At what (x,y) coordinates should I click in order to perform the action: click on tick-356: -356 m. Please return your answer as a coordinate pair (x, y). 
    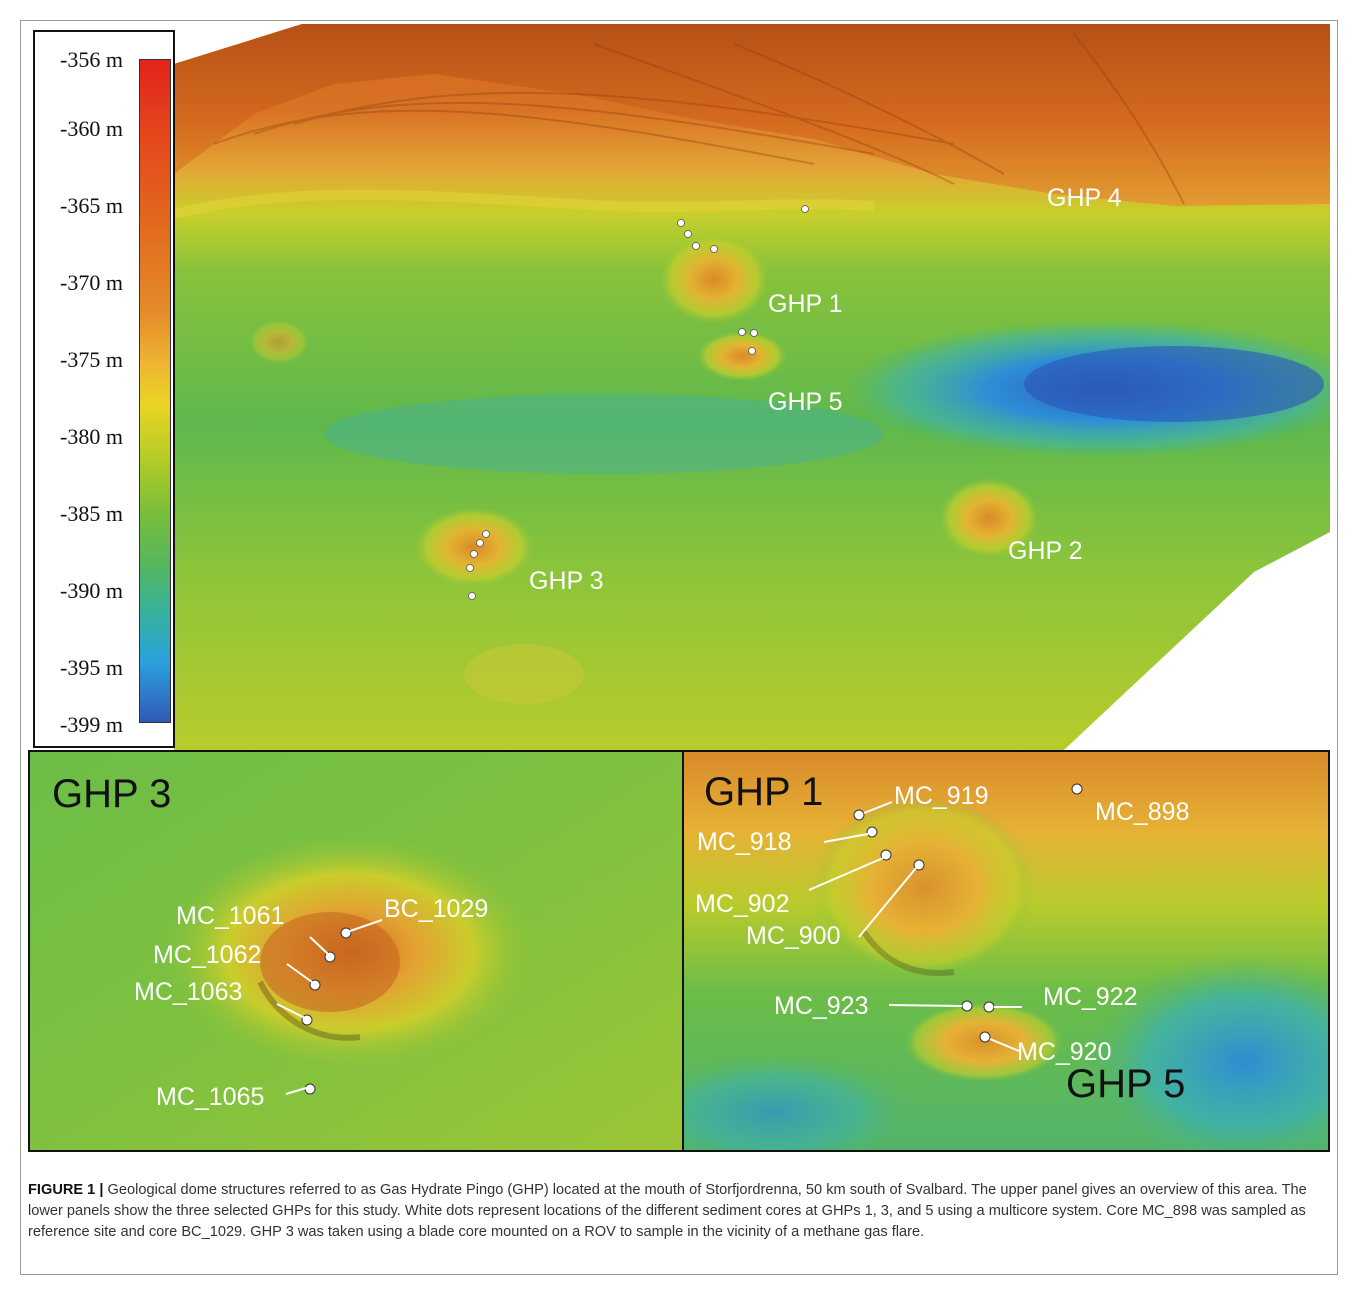
    Looking at the image, I should click on (91, 59).